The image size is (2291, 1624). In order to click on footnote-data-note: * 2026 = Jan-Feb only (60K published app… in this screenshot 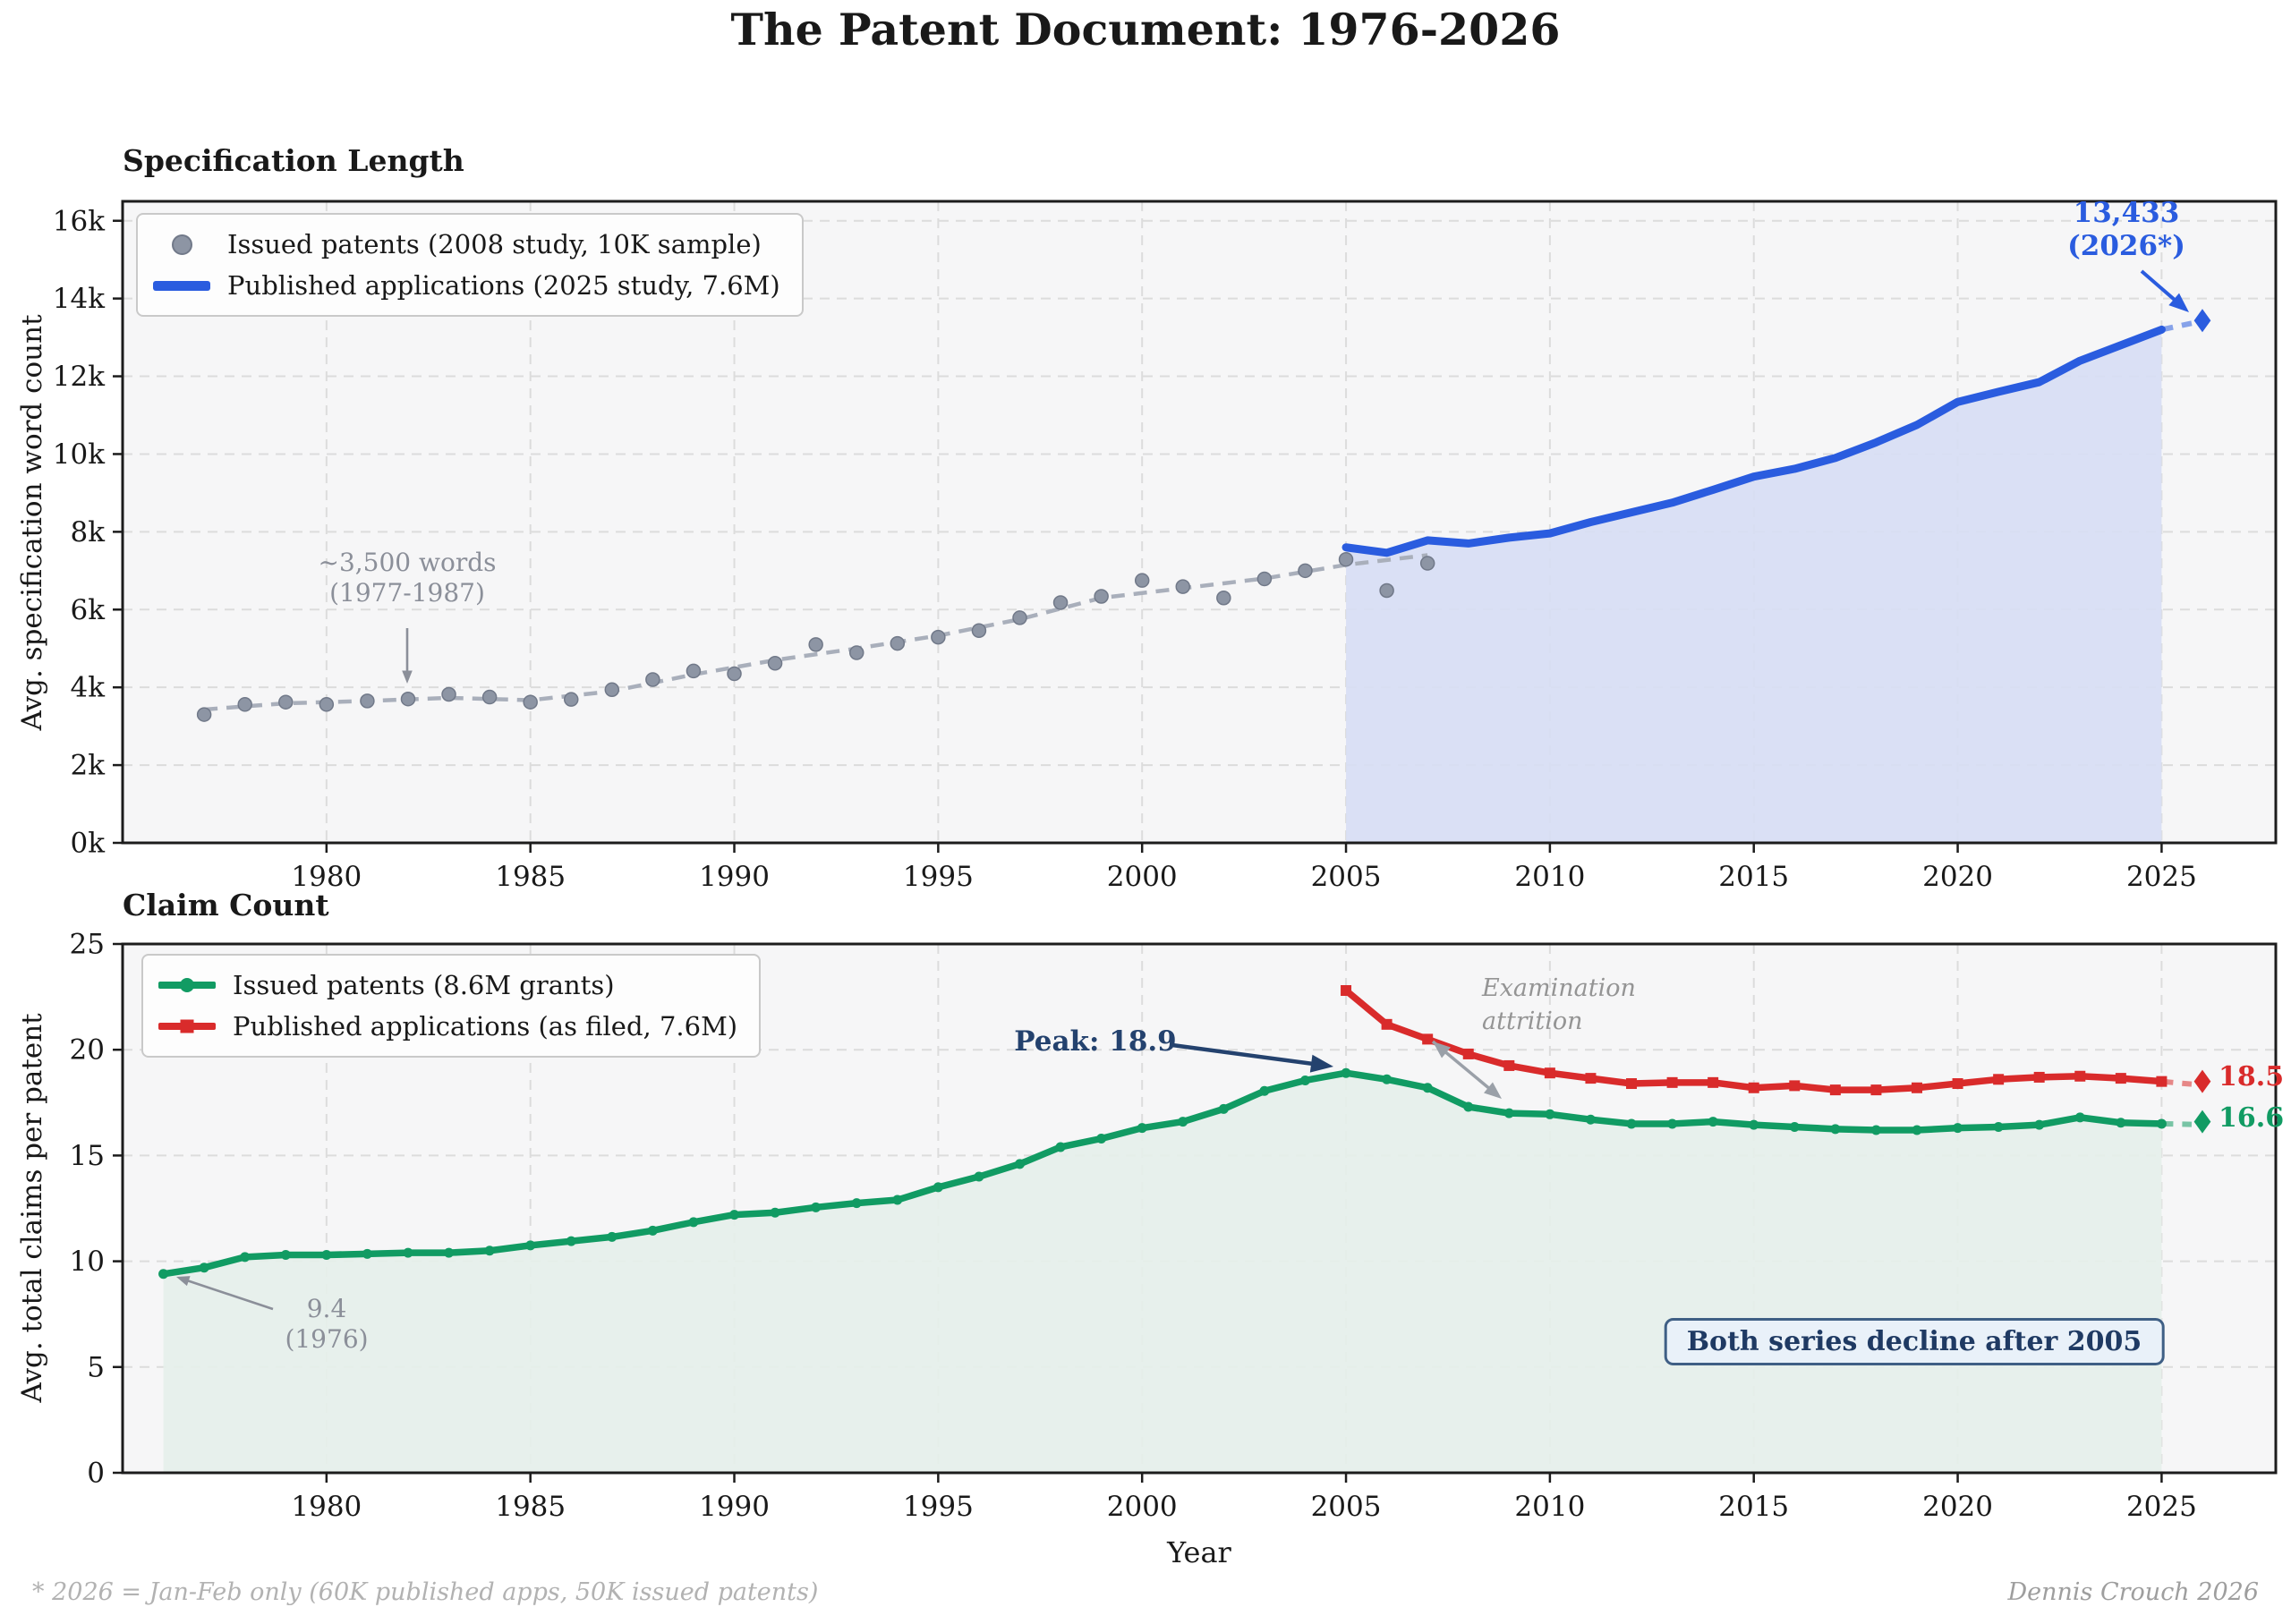, I will do `click(426, 1592)`.